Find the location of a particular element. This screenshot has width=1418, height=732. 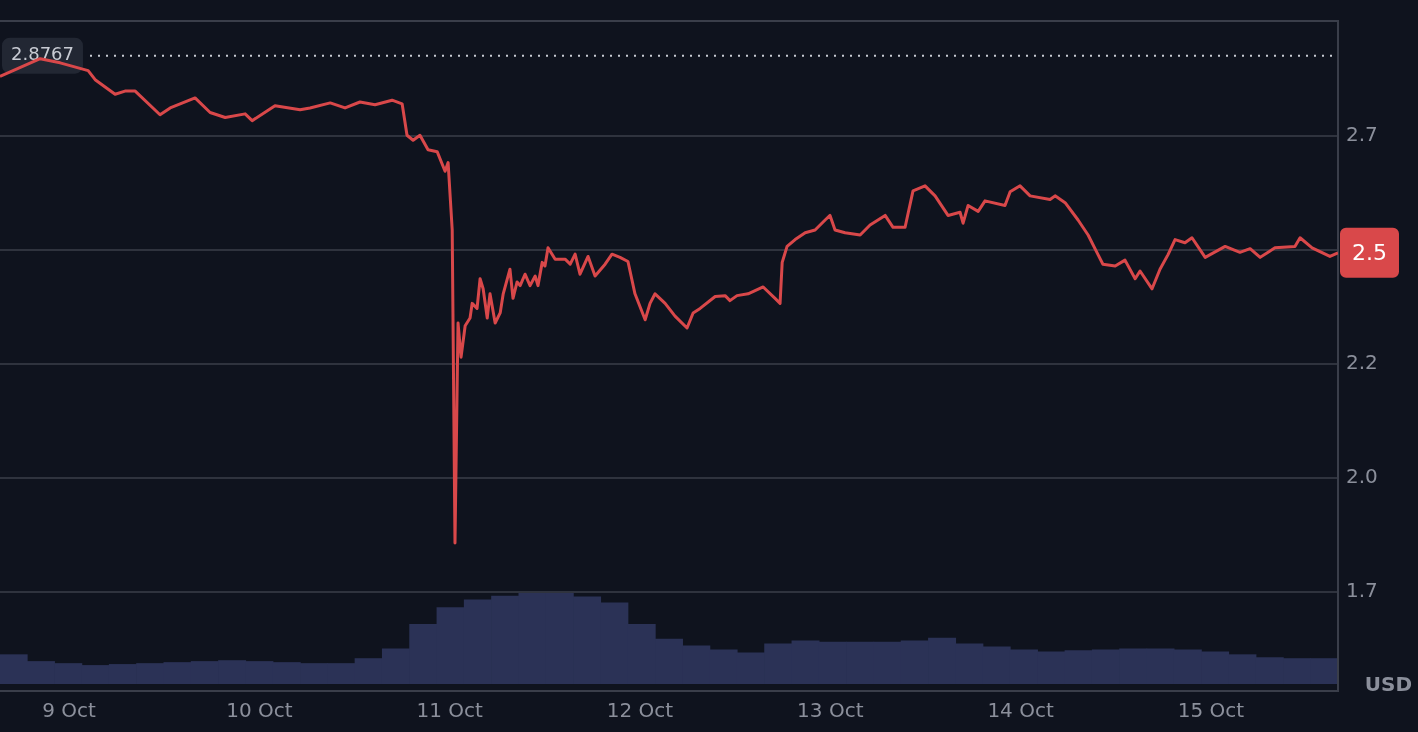

x-tick-label: 14 Oct is located at coordinates (1020, 710).